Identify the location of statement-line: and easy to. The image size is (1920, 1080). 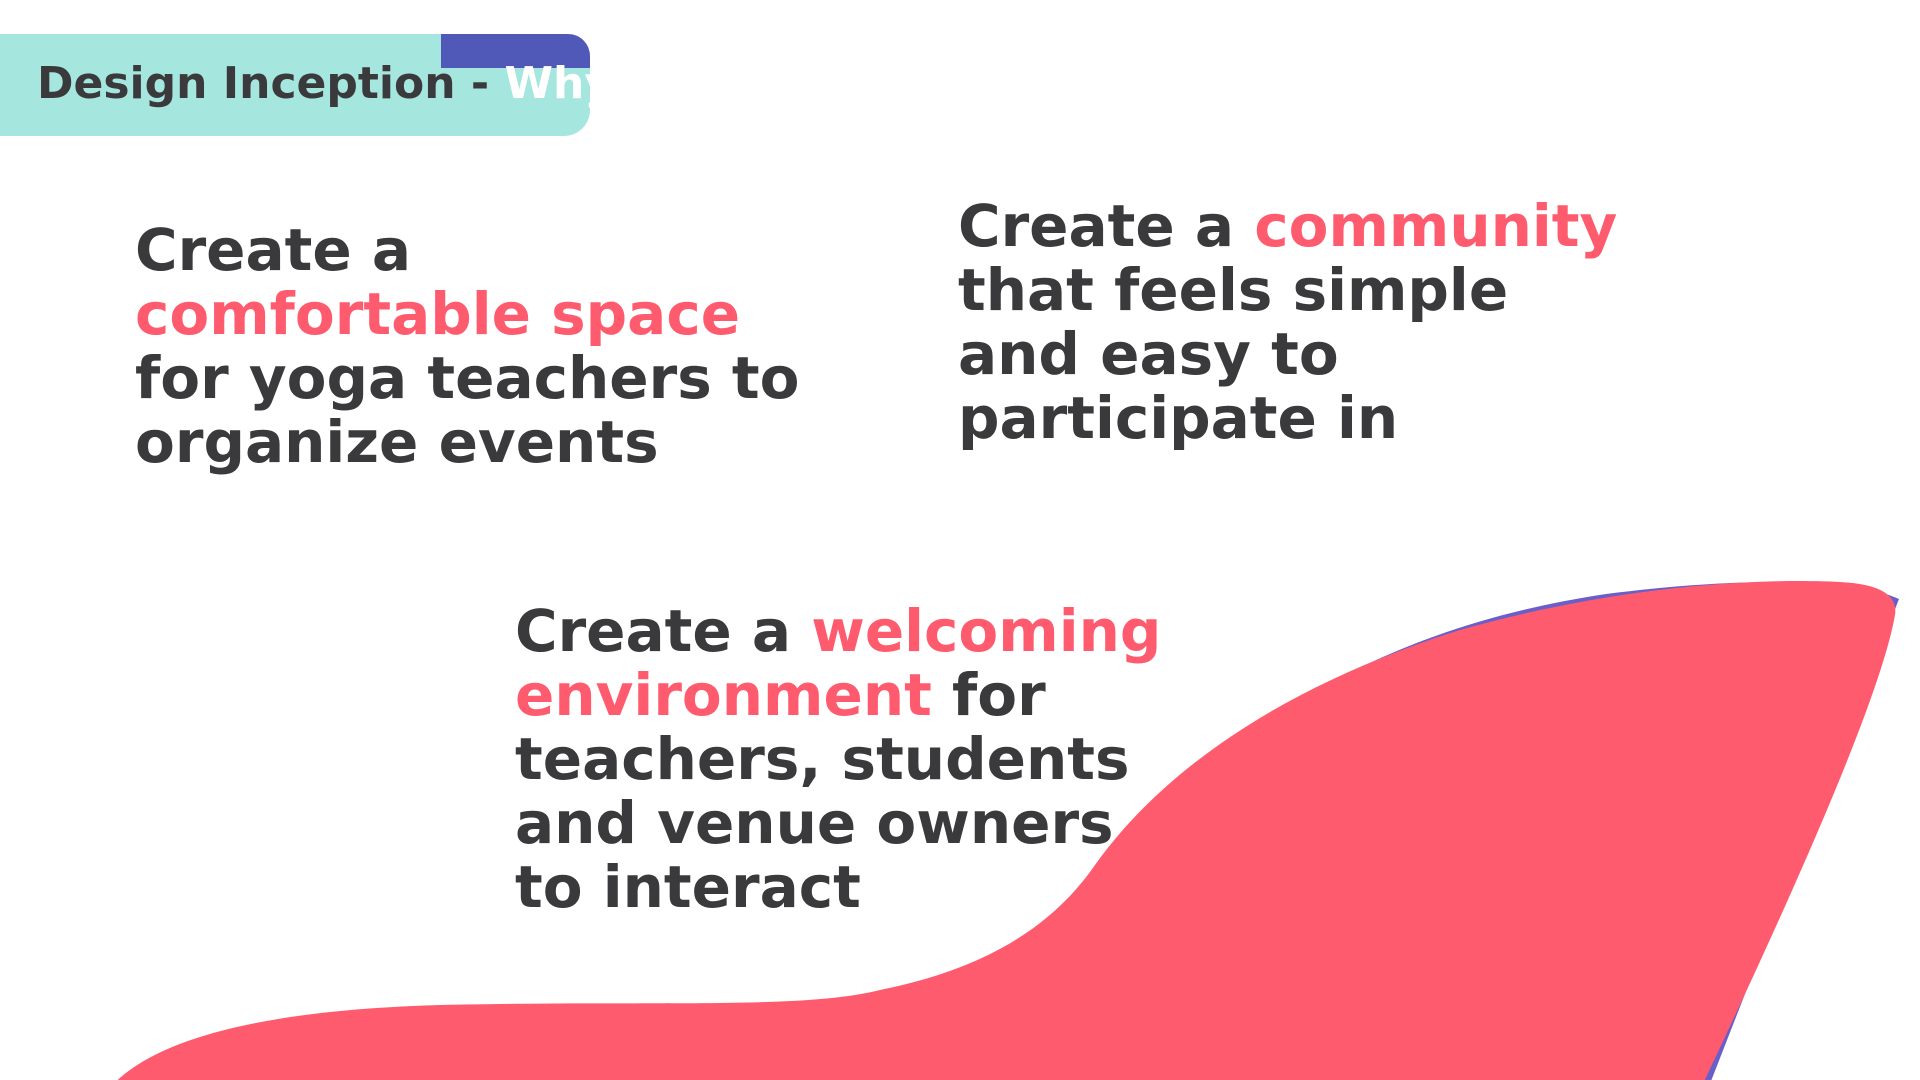
(1148, 354).